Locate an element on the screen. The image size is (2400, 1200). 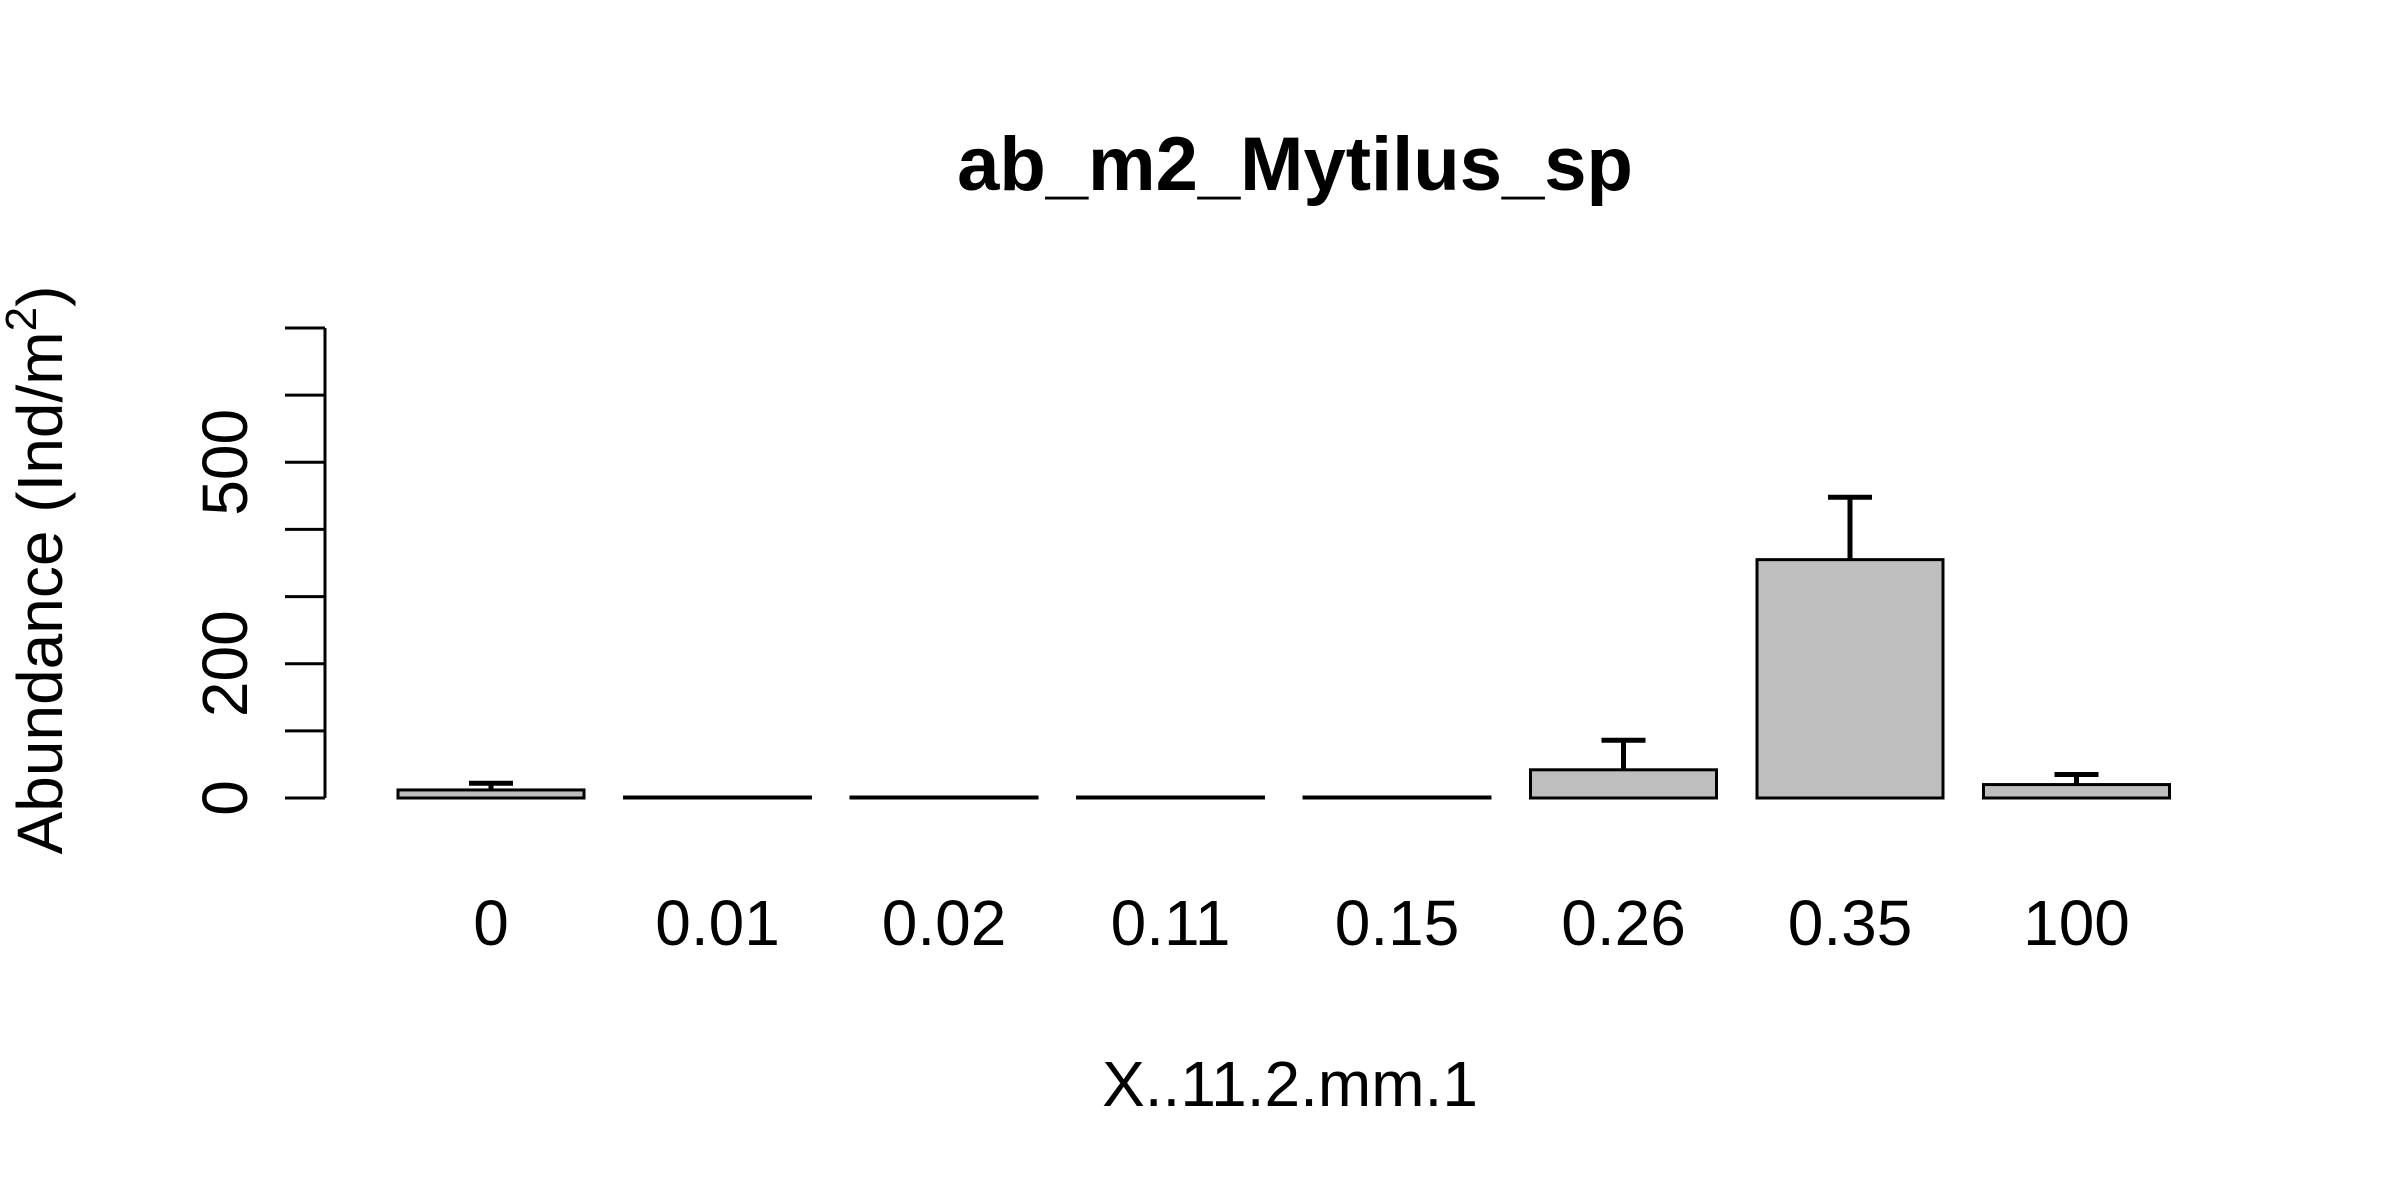
x-tick-label: 0.01 is located at coordinates (717, 923).